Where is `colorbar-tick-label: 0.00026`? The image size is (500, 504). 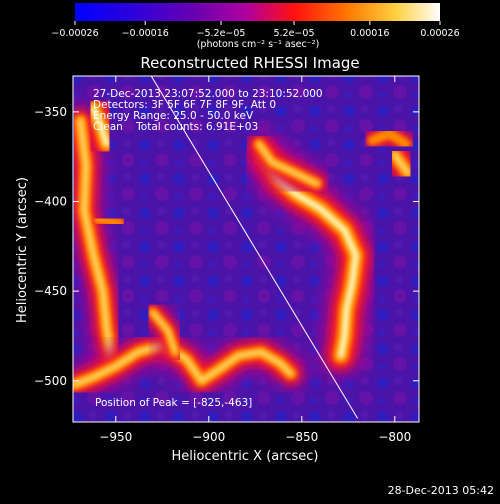
colorbar-tick-label: 0.00026 is located at coordinates (439, 33).